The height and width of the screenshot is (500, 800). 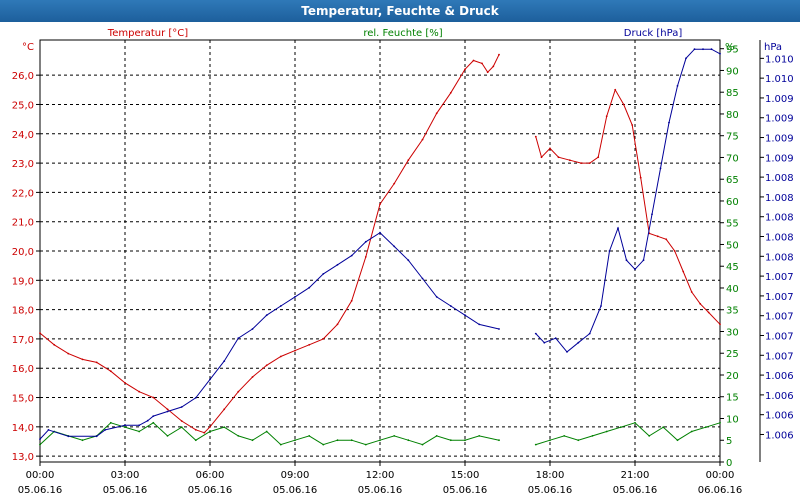 What do you see at coordinates (779, 99) in the screenshot?
I see `tick-label-pressure: 1.009` at bounding box center [779, 99].